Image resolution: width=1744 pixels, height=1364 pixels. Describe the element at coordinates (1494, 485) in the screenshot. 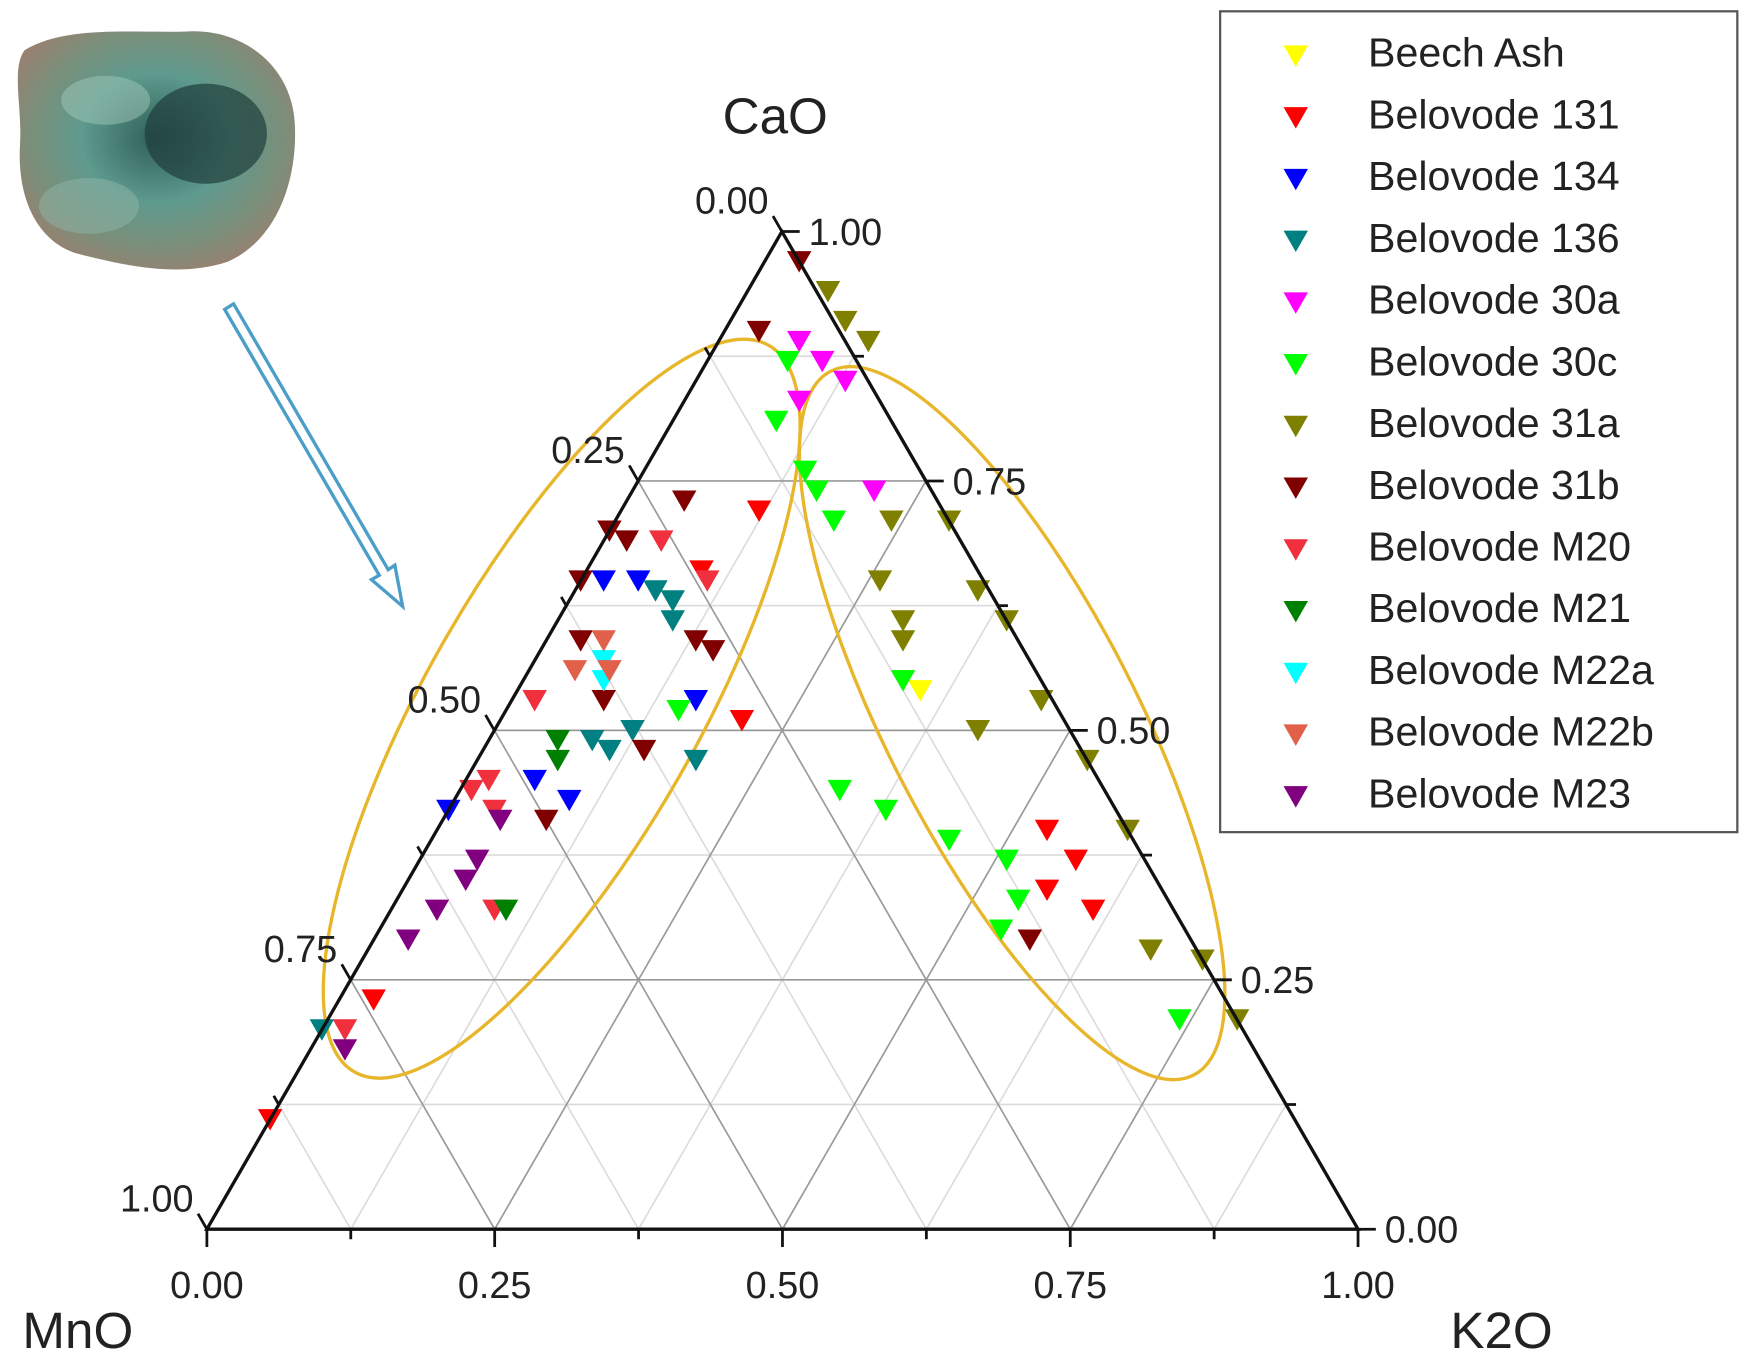

I see `legend-label: Belovode 31b` at that location.